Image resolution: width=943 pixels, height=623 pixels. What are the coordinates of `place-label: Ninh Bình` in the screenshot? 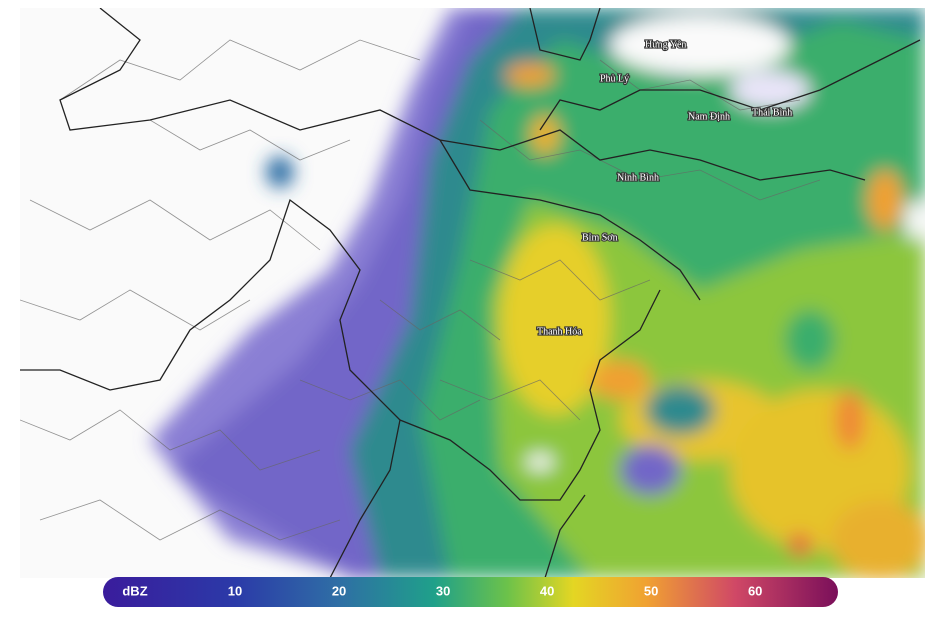 It's located at (638, 177).